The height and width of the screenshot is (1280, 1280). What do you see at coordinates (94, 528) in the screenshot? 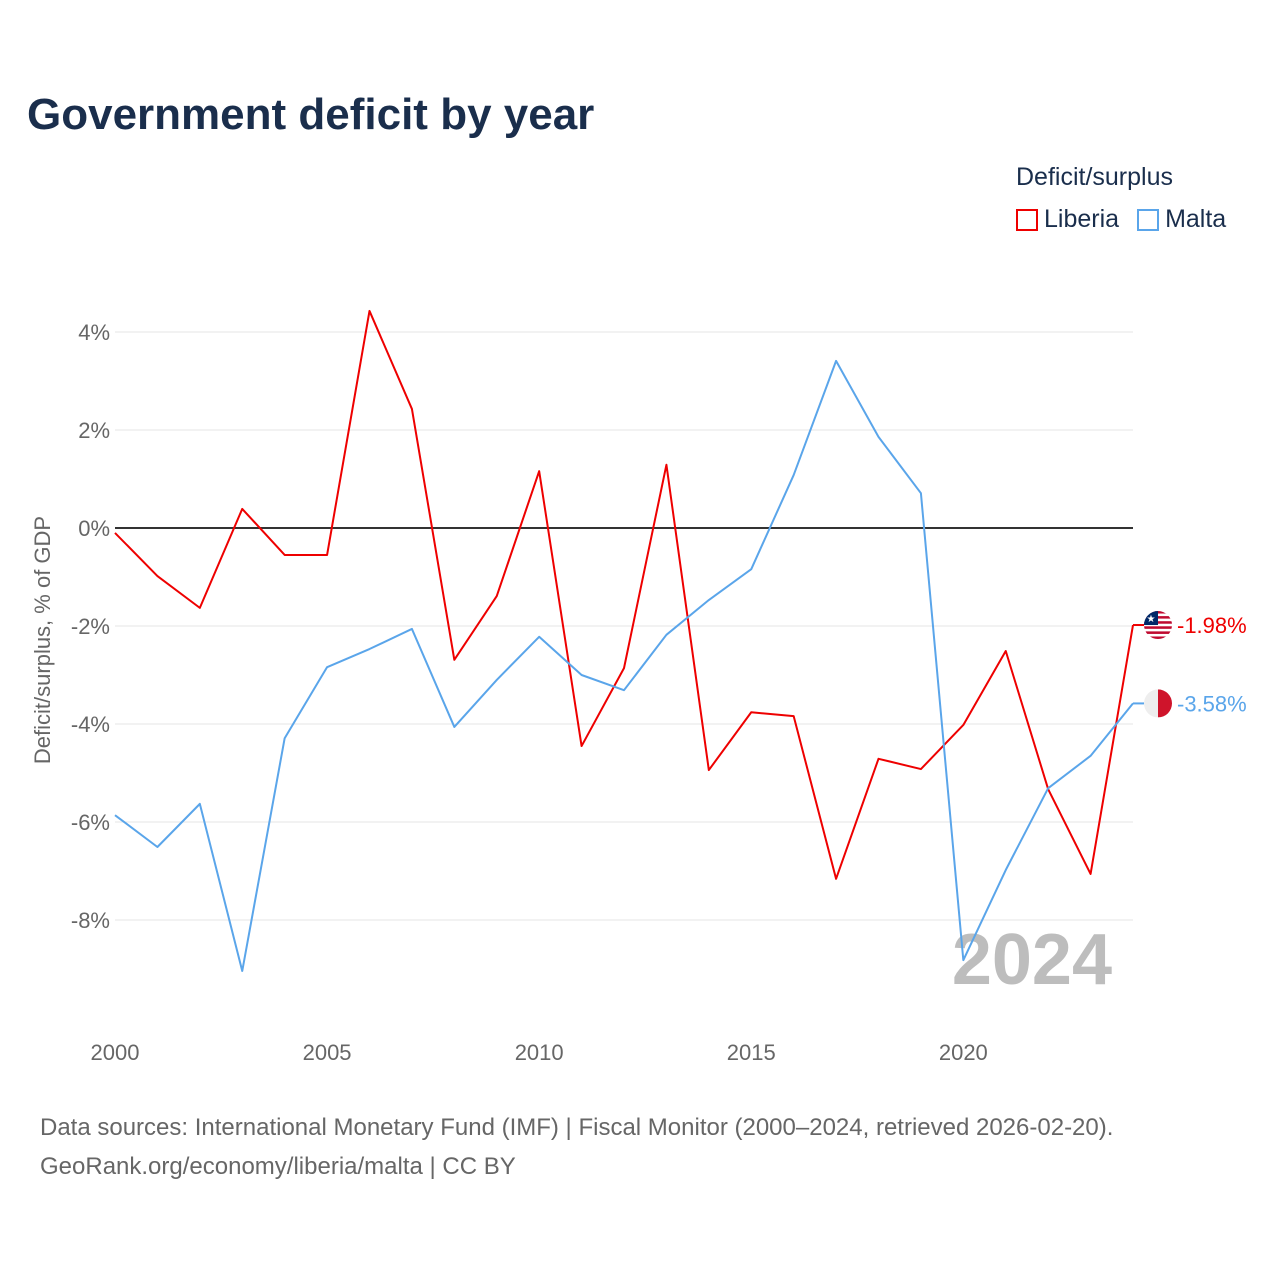
I see `y-tick-label: 0%` at bounding box center [94, 528].